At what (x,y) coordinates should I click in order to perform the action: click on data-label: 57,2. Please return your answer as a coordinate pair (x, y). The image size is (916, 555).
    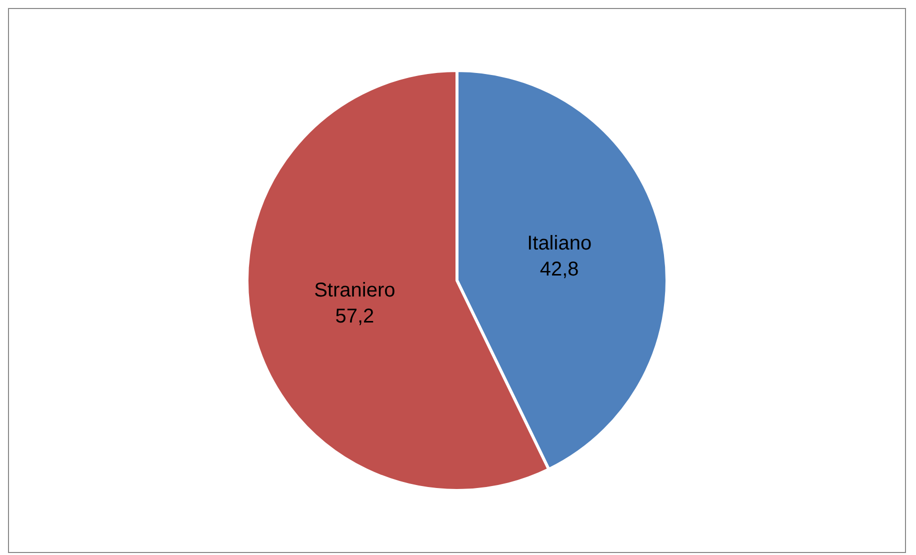
    Looking at the image, I should click on (354, 317).